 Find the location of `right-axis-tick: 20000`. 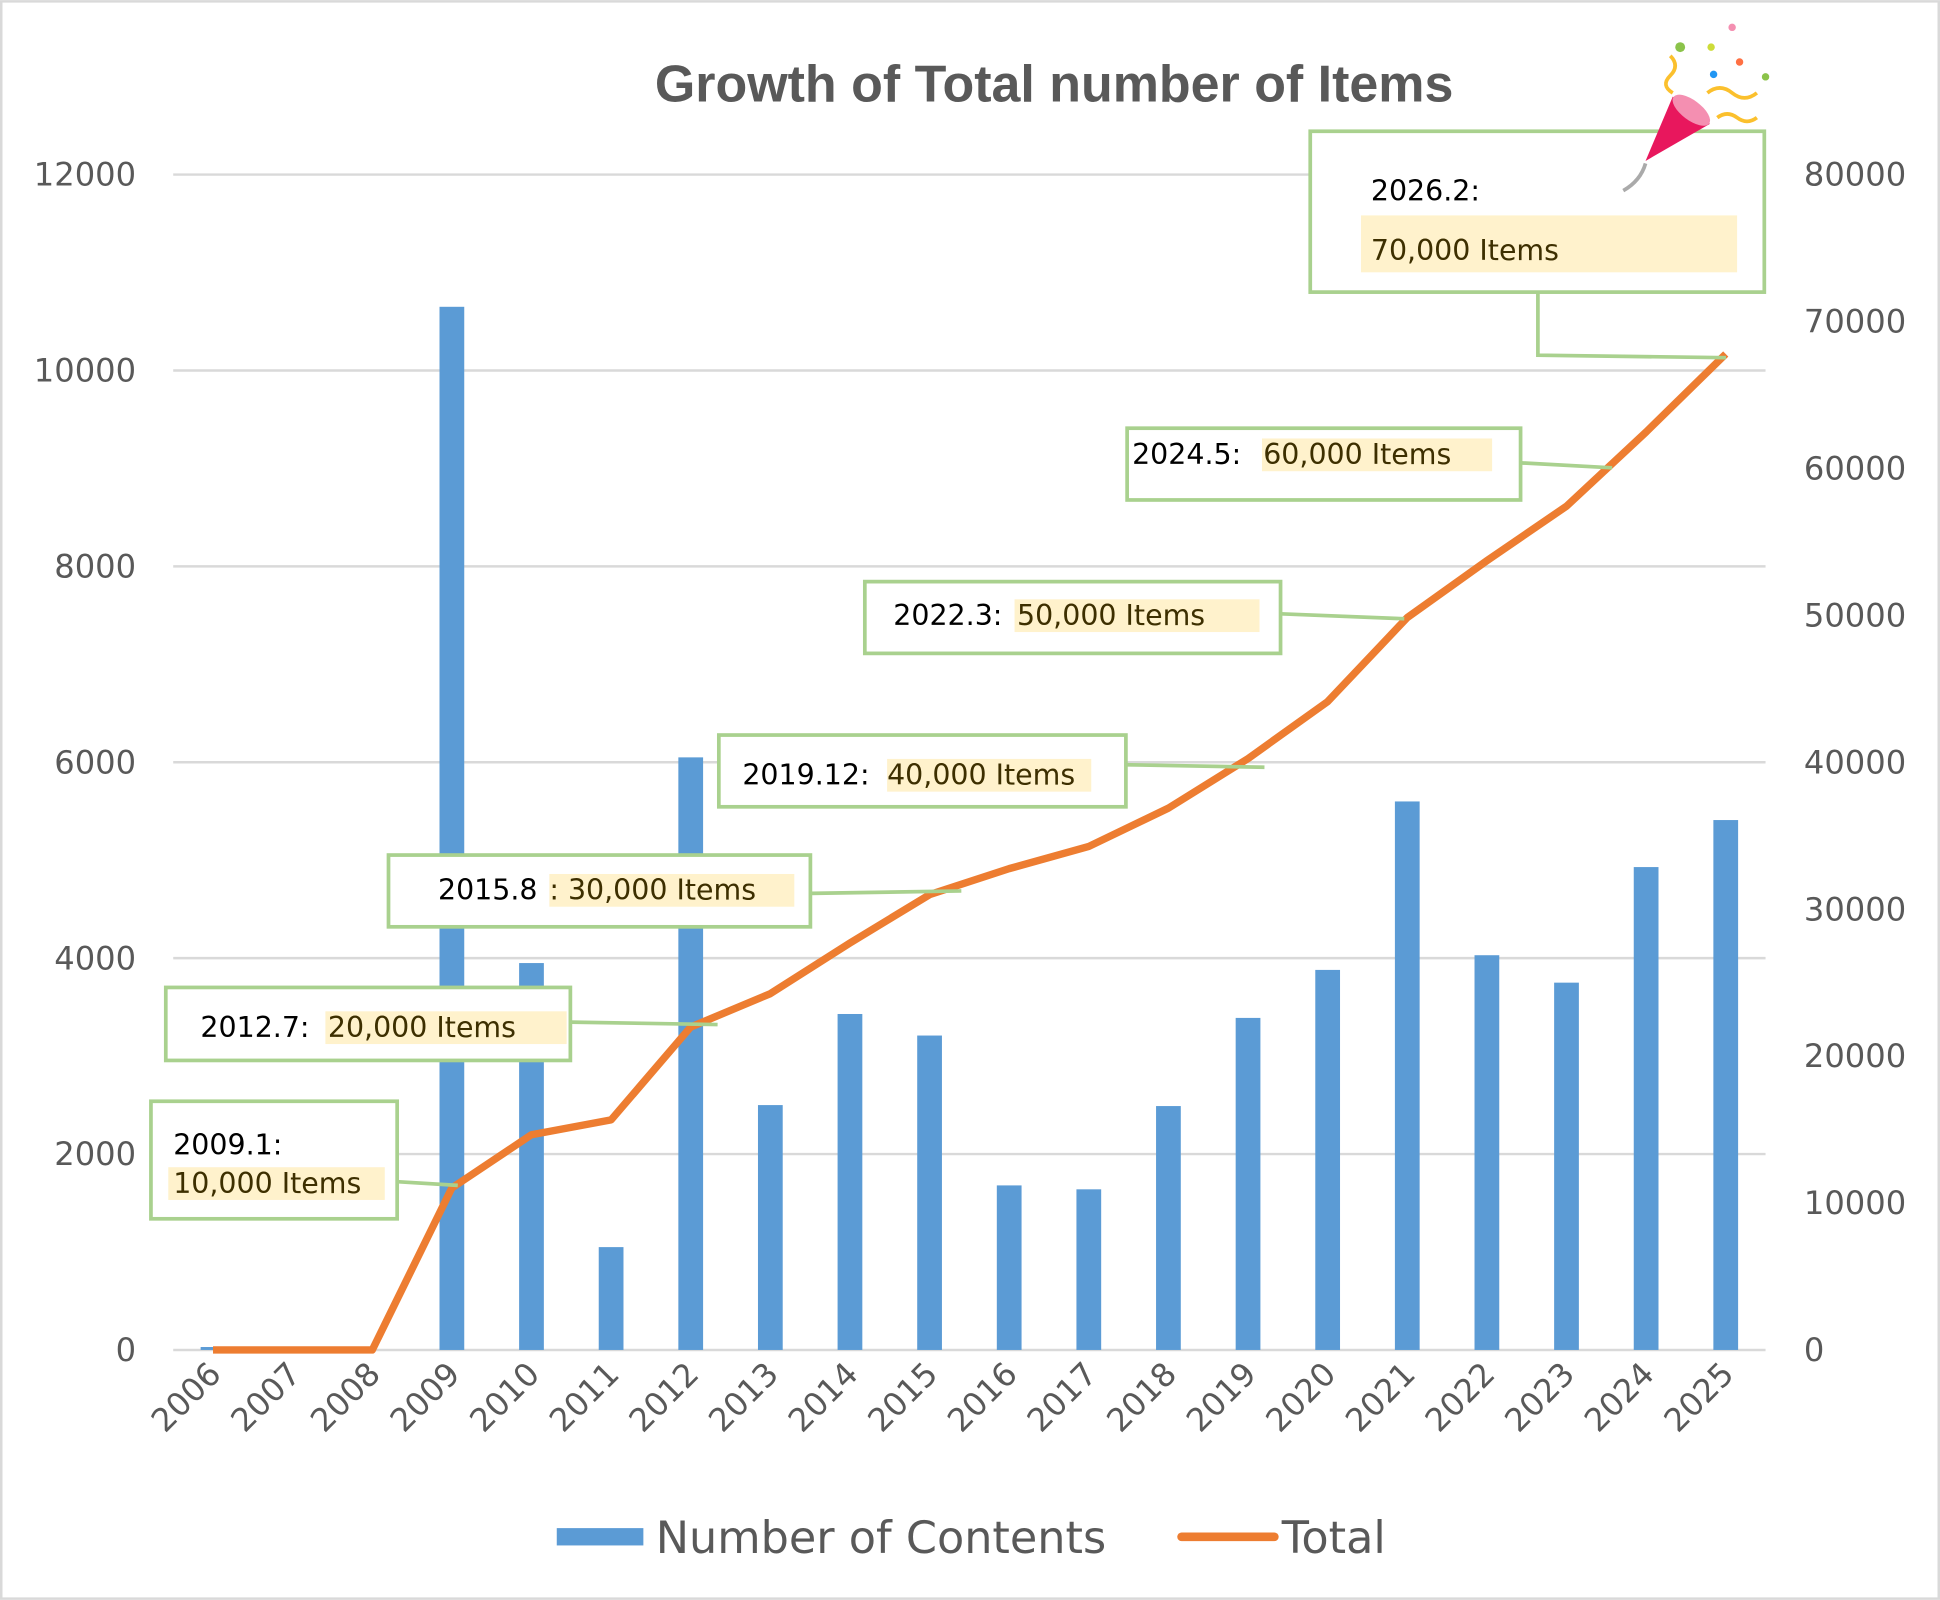

right-axis-tick: 20000 is located at coordinates (1855, 1056).